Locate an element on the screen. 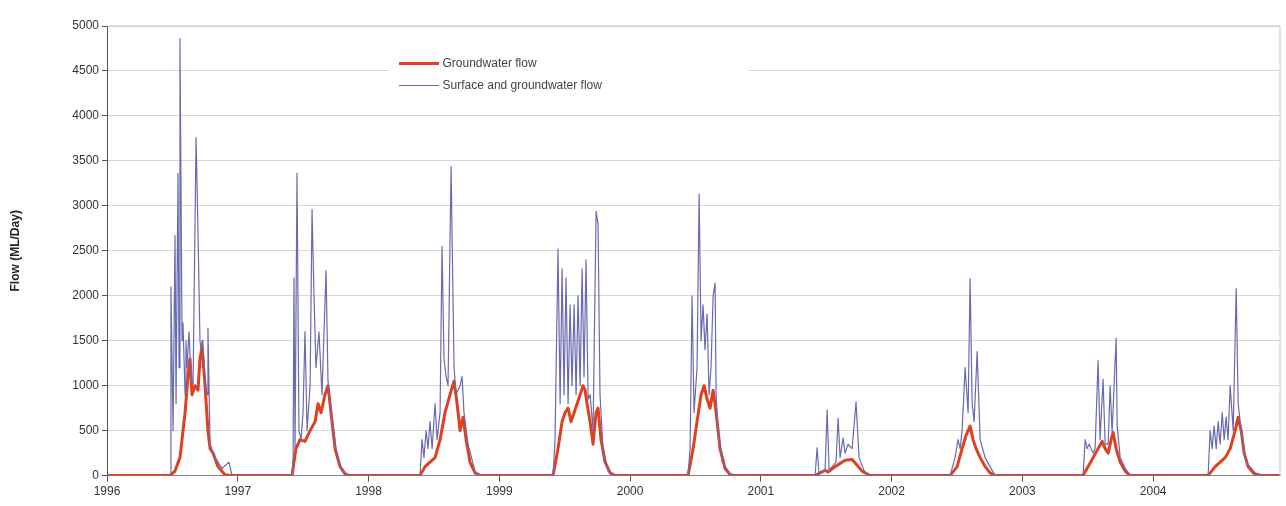 Image resolution: width=1286 pixels, height=506 pixels. y-tick-label: 1500 is located at coordinates (86, 340).